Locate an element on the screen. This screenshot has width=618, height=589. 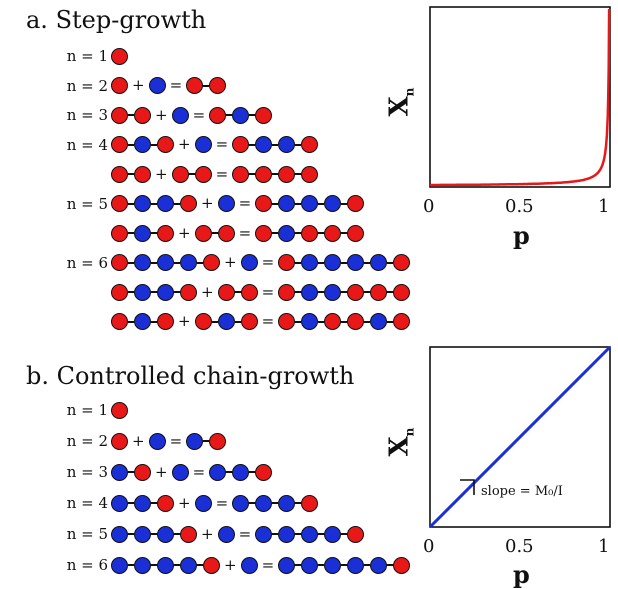
chart-a-frame is located at coordinates (520, 97).